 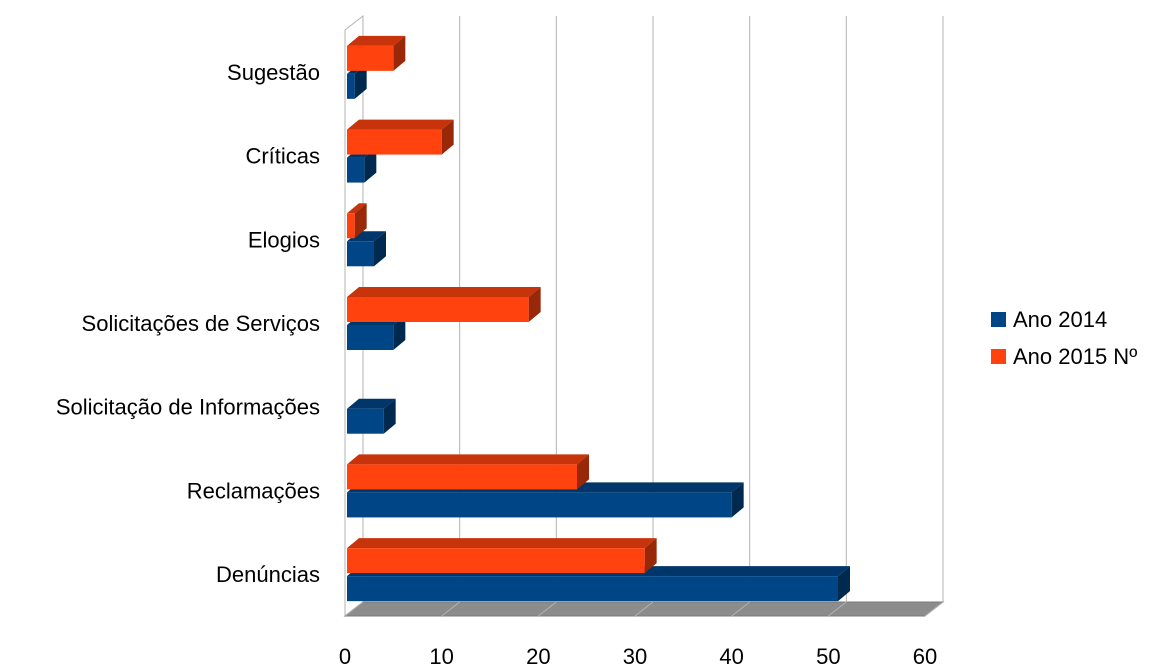 I want to click on x-tick-label: 50, so click(x=828, y=655).